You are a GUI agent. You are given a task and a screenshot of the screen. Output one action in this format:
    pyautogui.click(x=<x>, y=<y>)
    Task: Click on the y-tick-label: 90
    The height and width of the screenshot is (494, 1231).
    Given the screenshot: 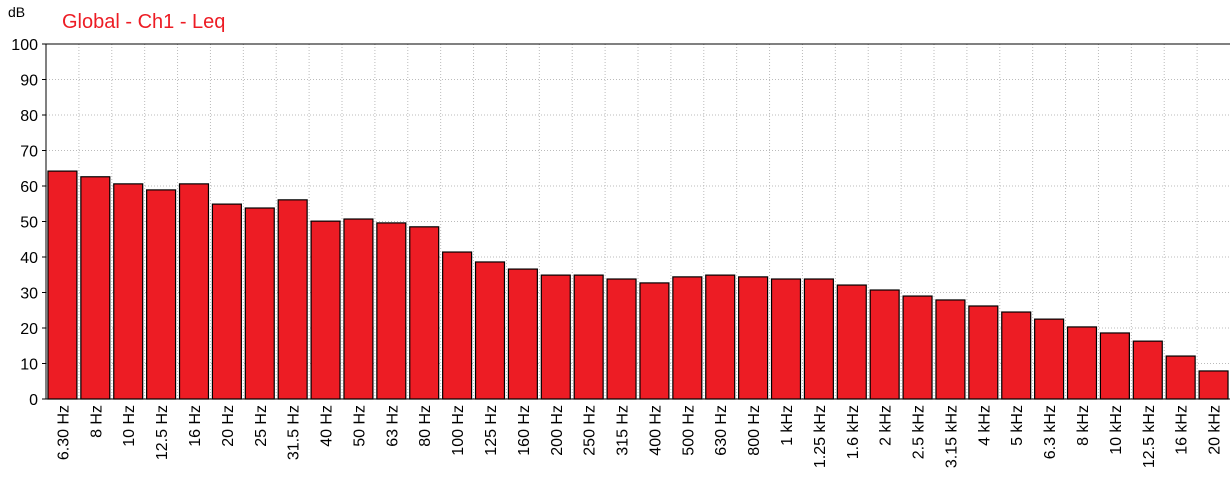 What is the action you would take?
    pyautogui.click(x=29, y=81)
    